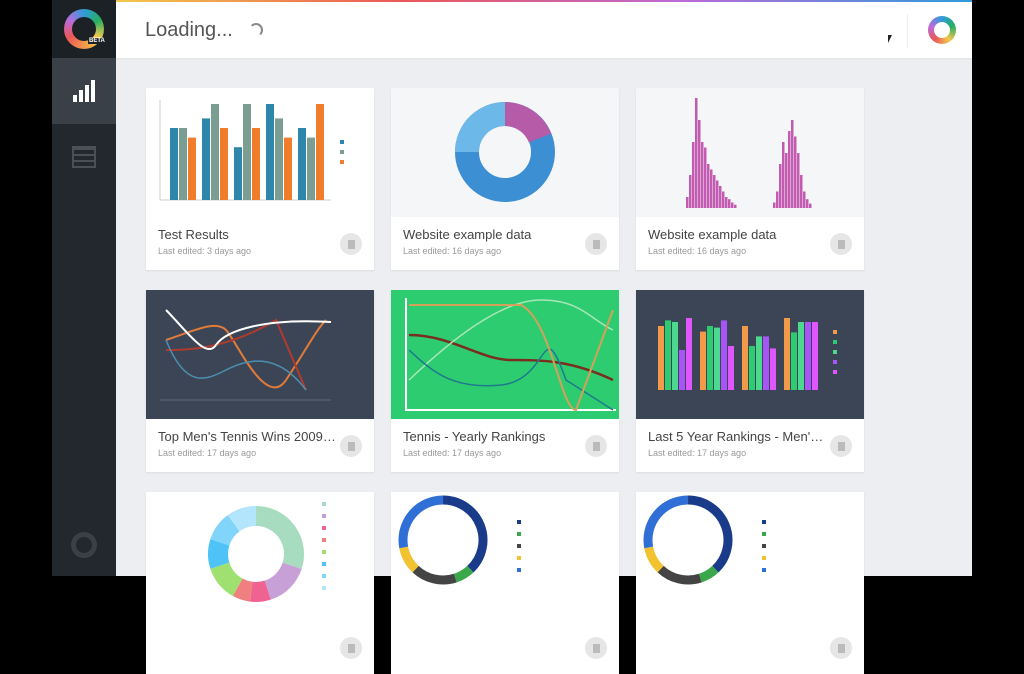 The height and width of the screenshot is (674, 1024). I want to click on user-menu-logo, so click(942, 30).